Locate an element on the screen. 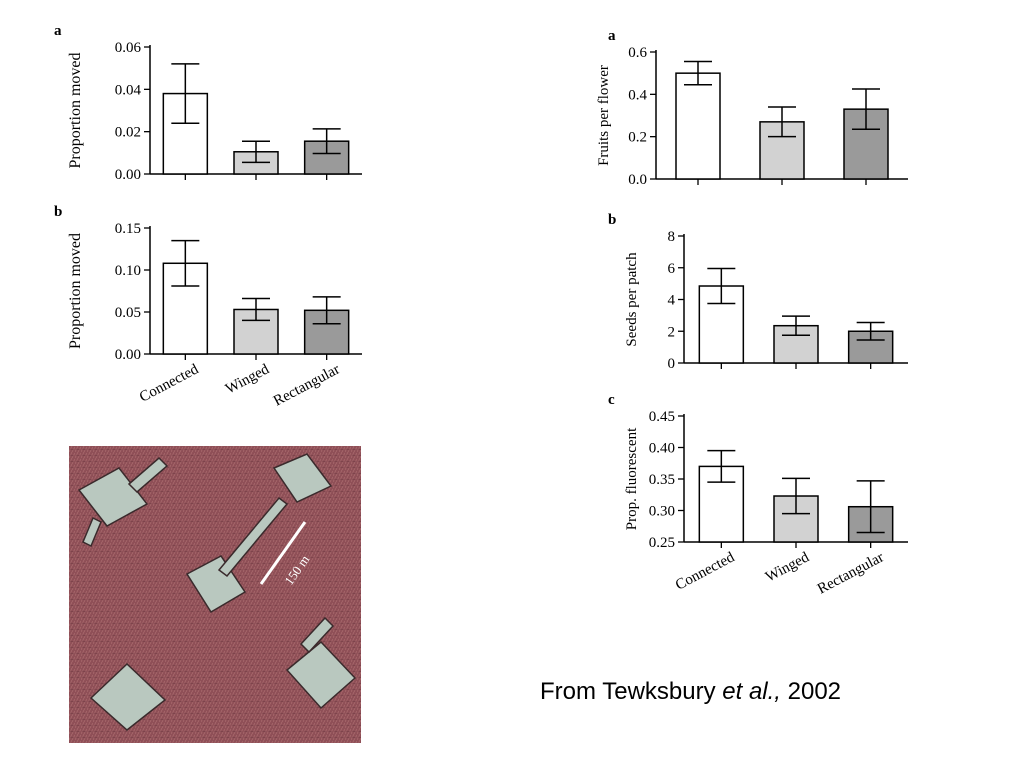  y-tick-label: 0.6 is located at coordinates (637, 53).